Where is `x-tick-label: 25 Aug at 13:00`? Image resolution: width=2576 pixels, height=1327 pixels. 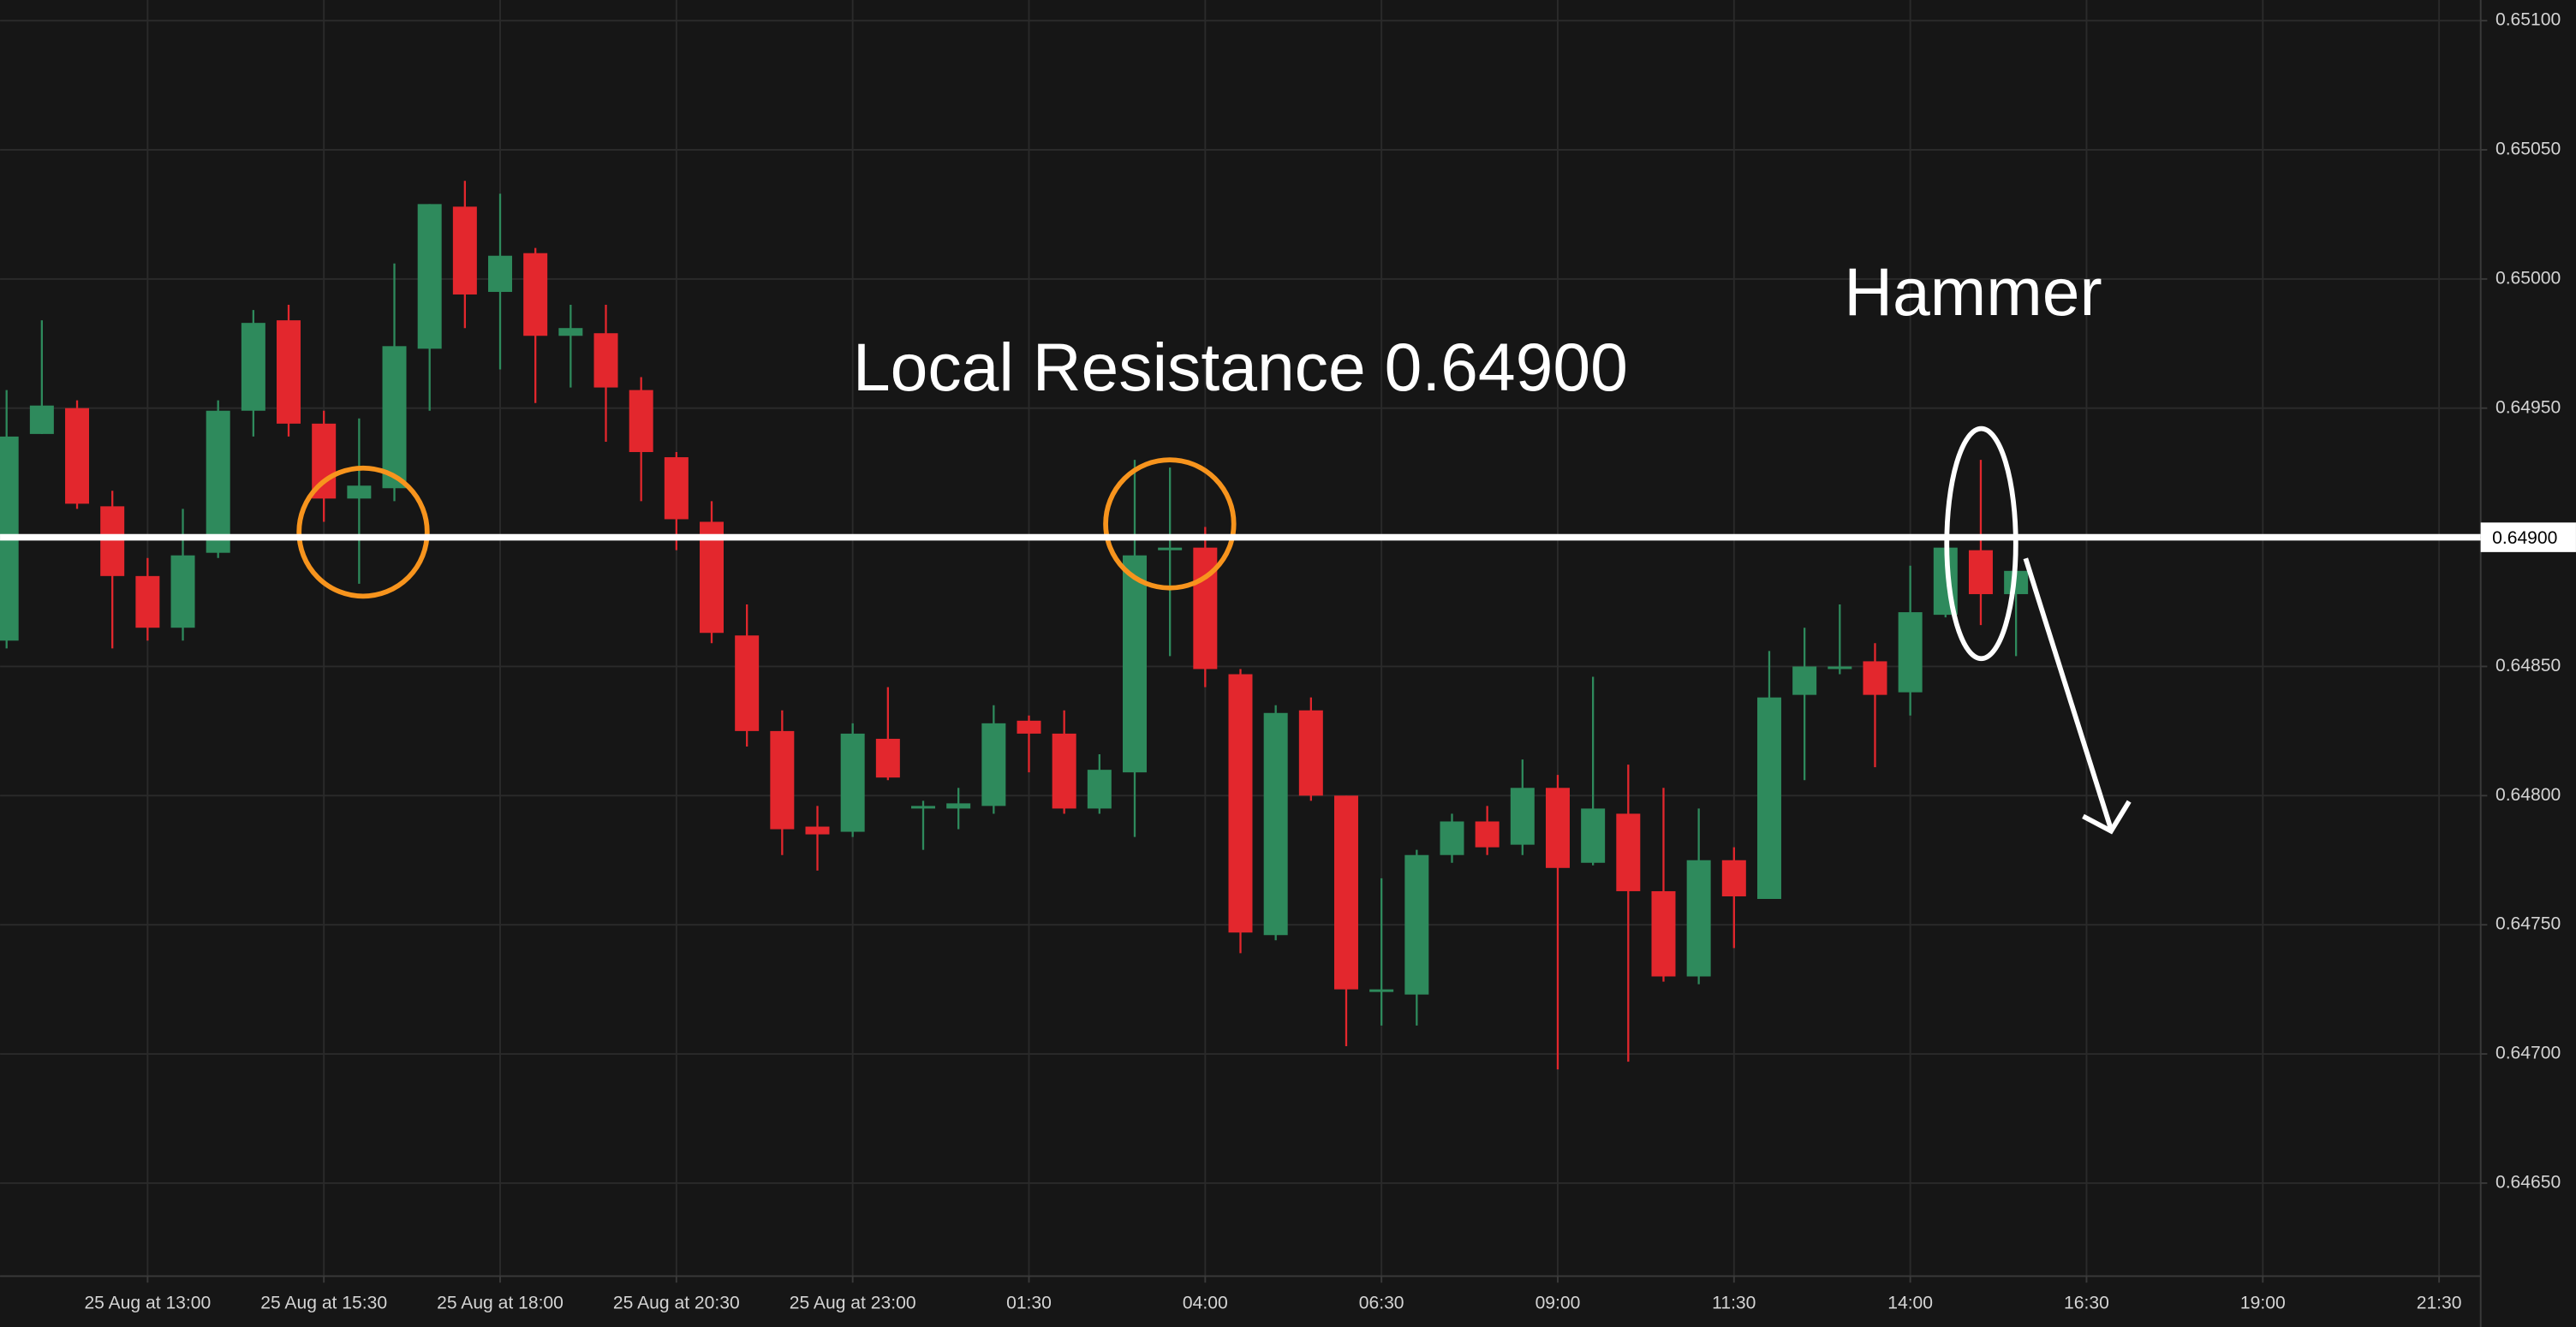 x-tick-label: 25 Aug at 13:00 is located at coordinates (147, 1303).